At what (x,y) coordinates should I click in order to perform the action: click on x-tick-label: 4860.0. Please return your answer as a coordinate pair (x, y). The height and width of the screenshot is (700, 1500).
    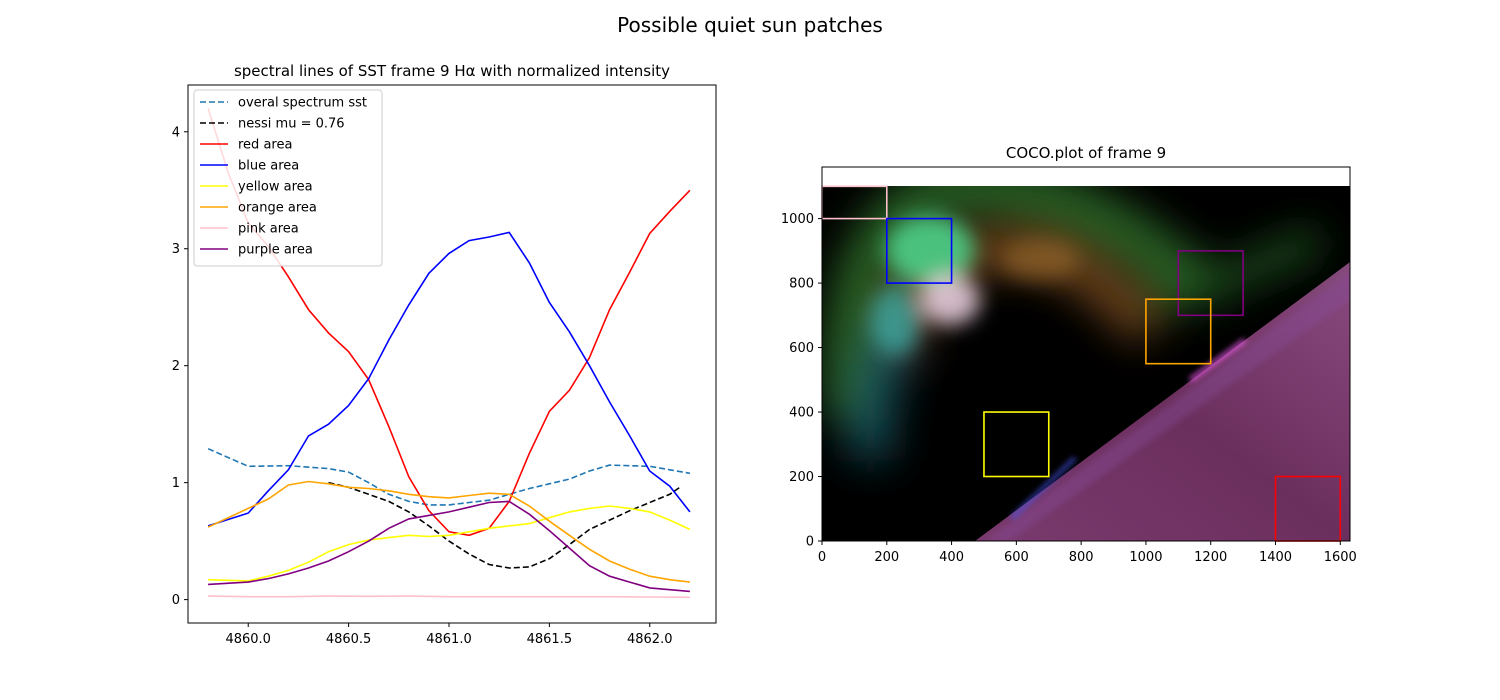
    Looking at the image, I should click on (248, 639).